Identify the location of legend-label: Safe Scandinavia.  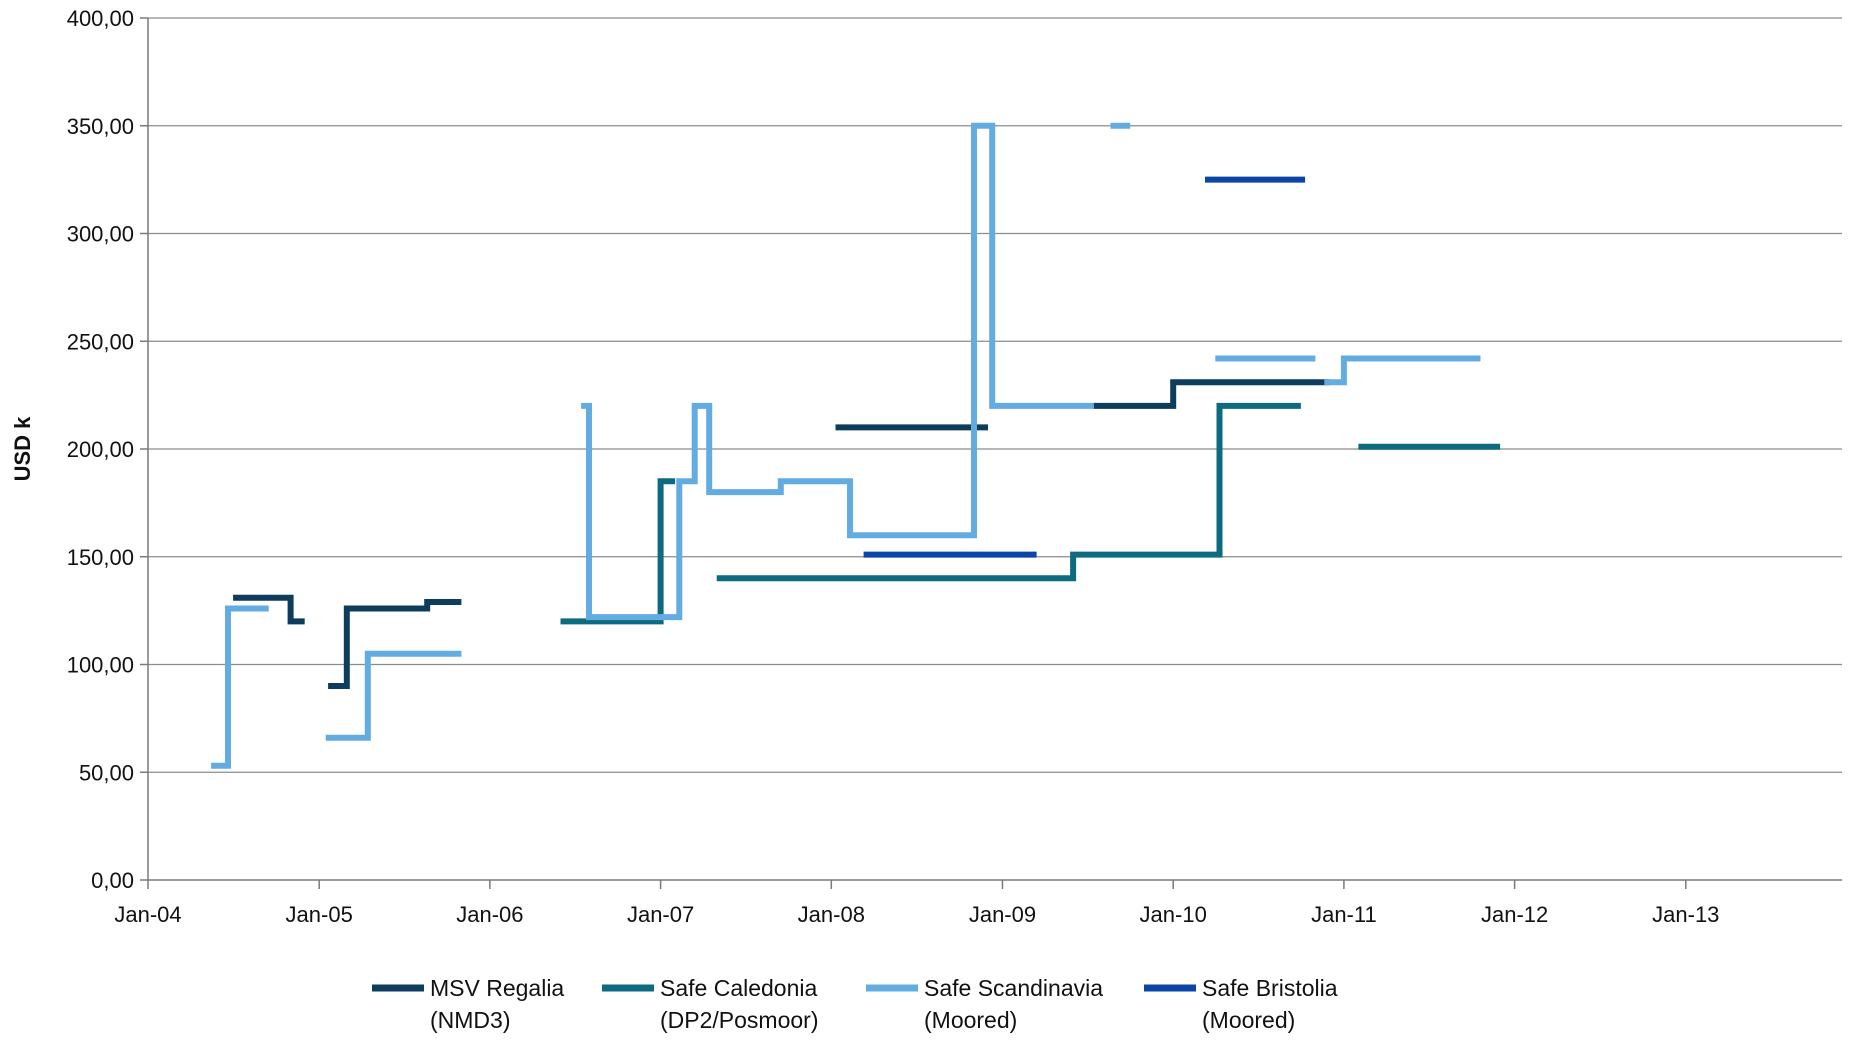
(1013, 988).